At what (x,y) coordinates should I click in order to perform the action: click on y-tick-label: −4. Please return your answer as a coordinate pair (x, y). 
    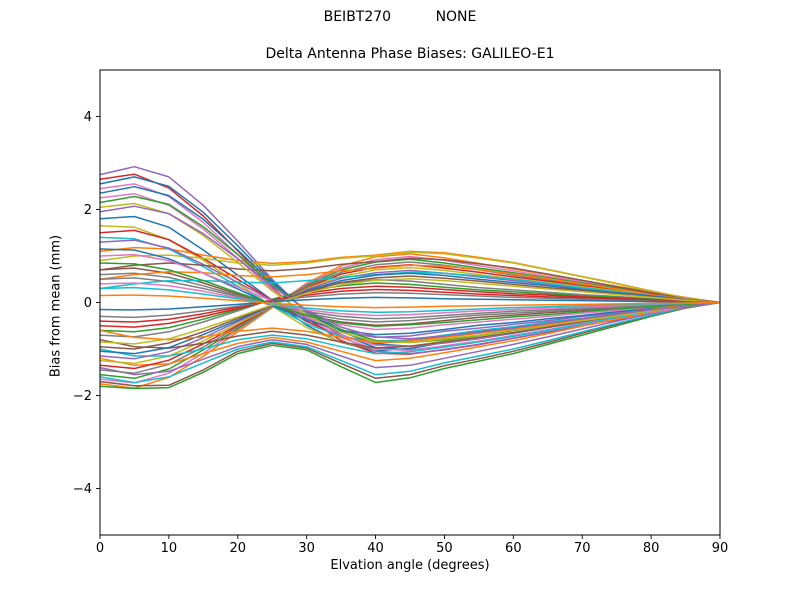
    Looking at the image, I should click on (82, 489).